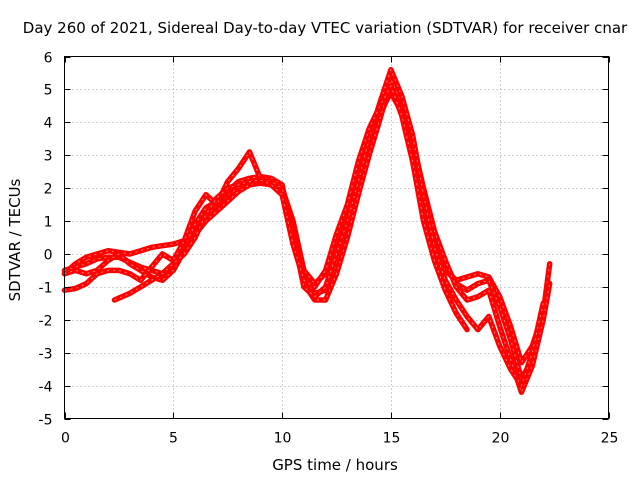  What do you see at coordinates (48, 223) in the screenshot?
I see `y-tick-label: 1` at bounding box center [48, 223].